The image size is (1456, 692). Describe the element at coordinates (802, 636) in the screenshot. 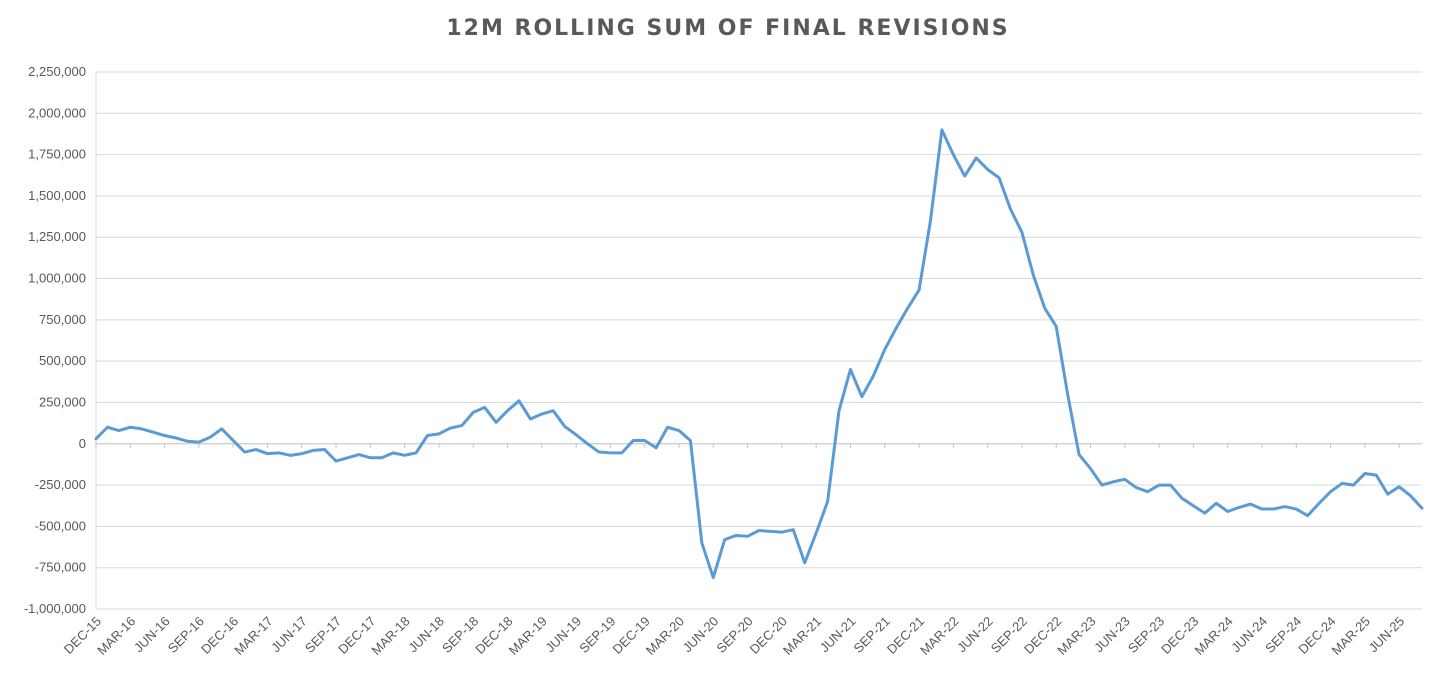

I see `x-tick-label: MAR-21` at that location.